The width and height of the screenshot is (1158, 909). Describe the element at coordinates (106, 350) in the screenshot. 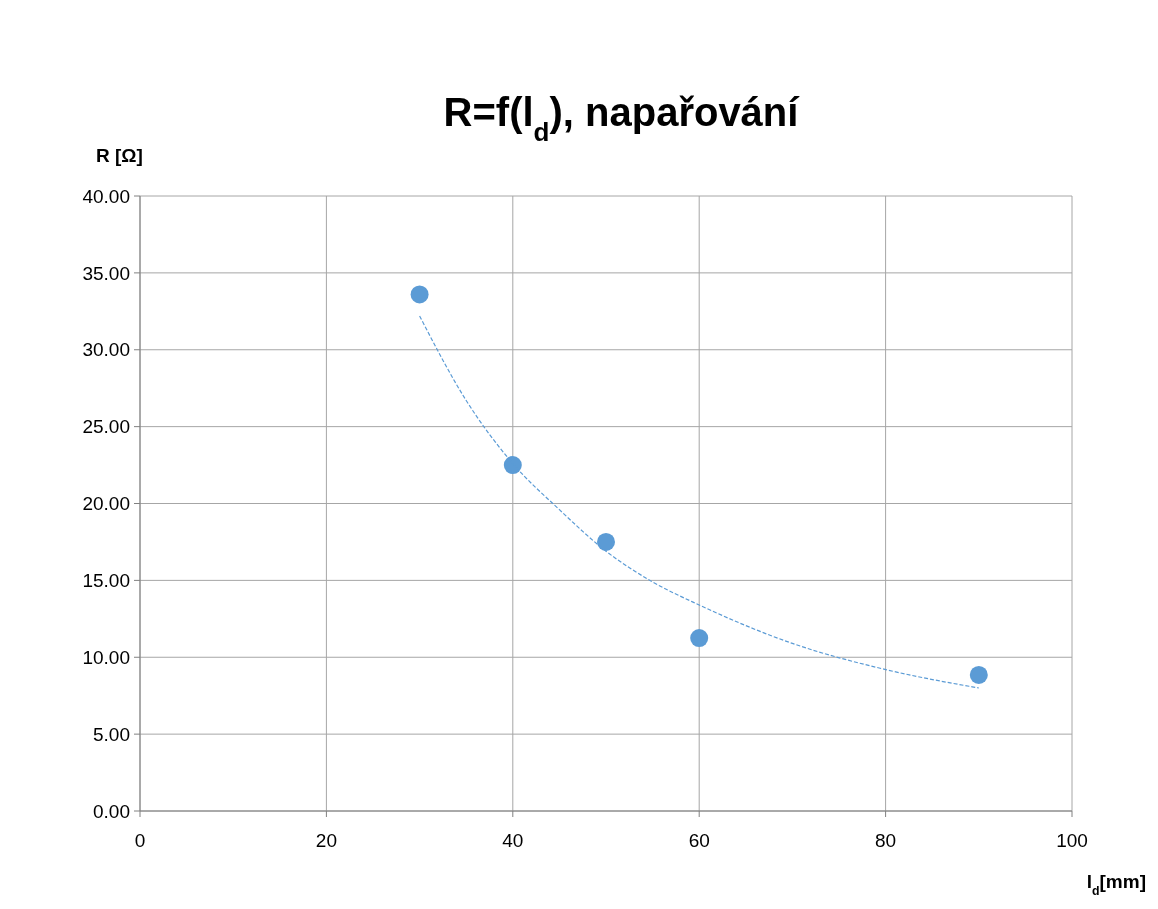

I see `y-tick-label: 30.00` at that location.